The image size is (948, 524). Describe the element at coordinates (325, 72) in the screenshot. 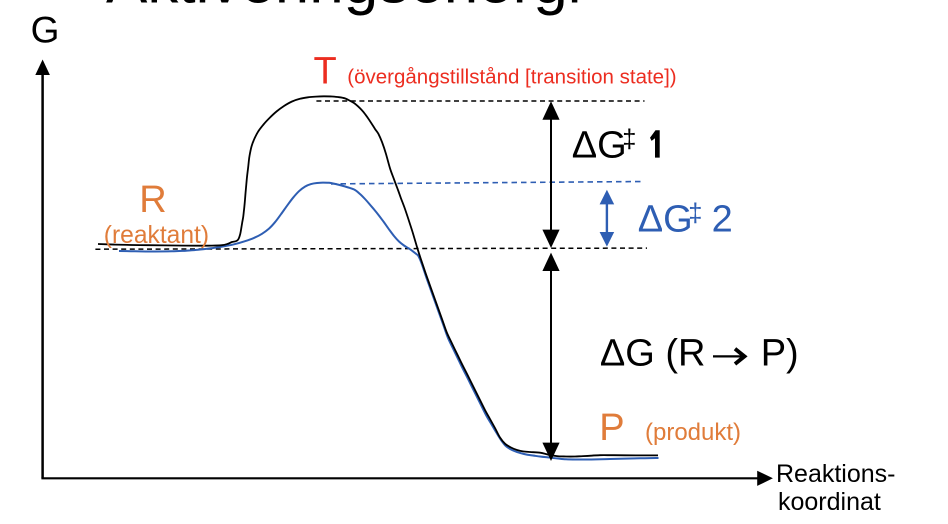

I see `svg-text: T` at that location.